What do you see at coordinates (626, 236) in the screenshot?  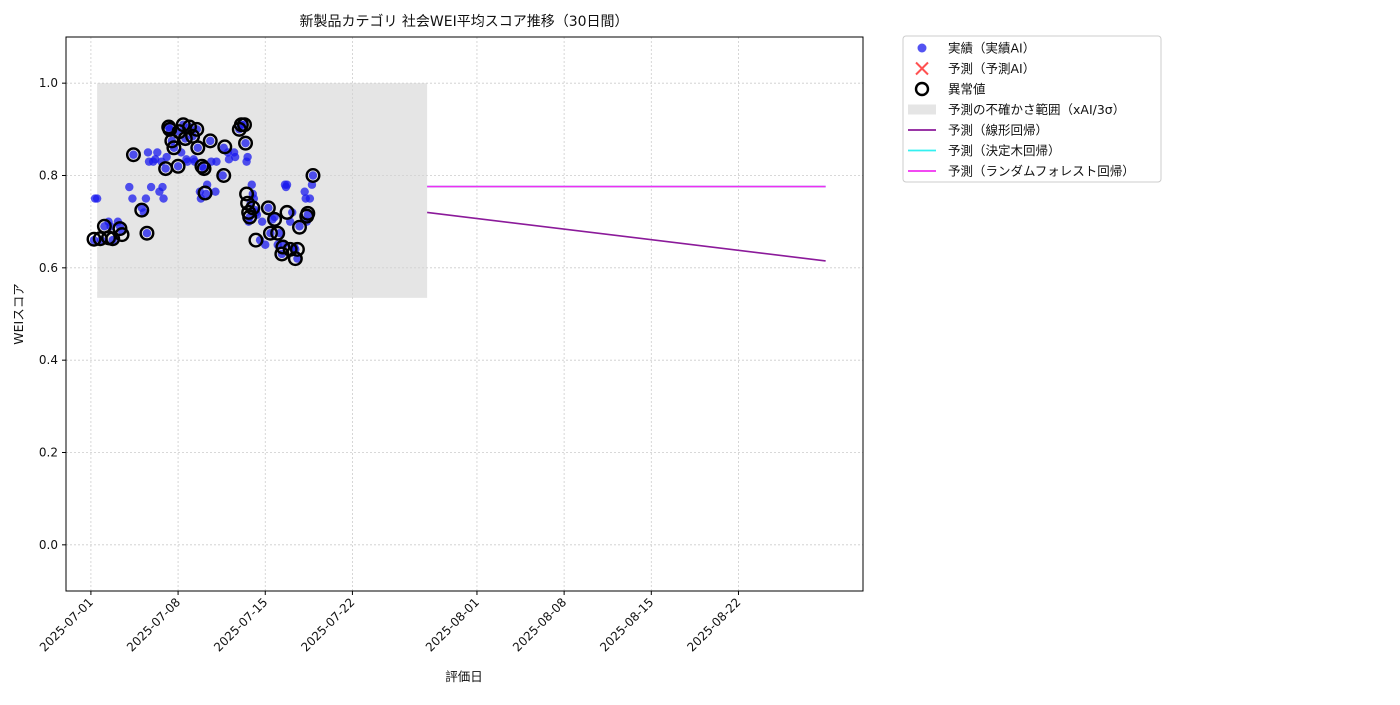 I see `forecast-line` at bounding box center [626, 236].